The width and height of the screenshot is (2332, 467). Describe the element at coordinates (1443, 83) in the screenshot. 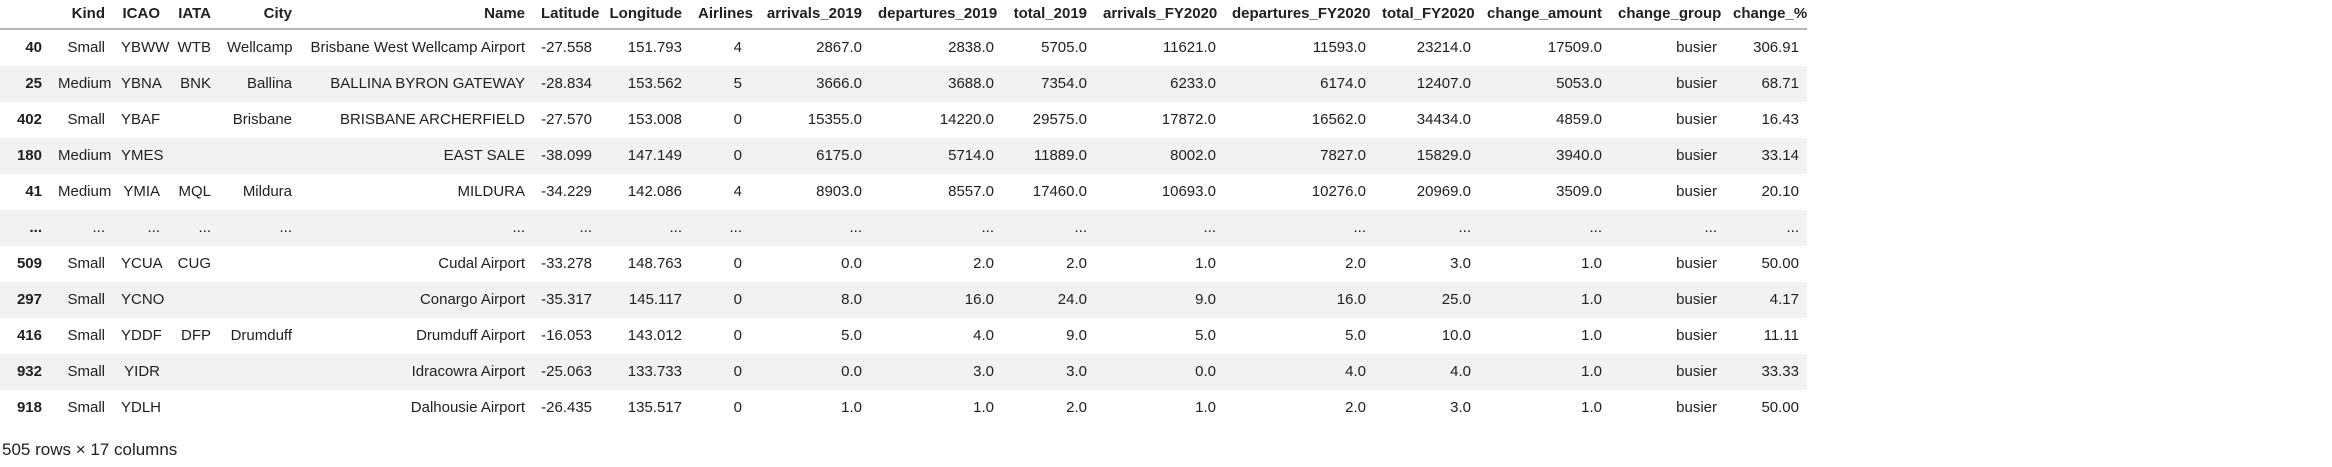

I see `table-cell: 12407.0` at that location.